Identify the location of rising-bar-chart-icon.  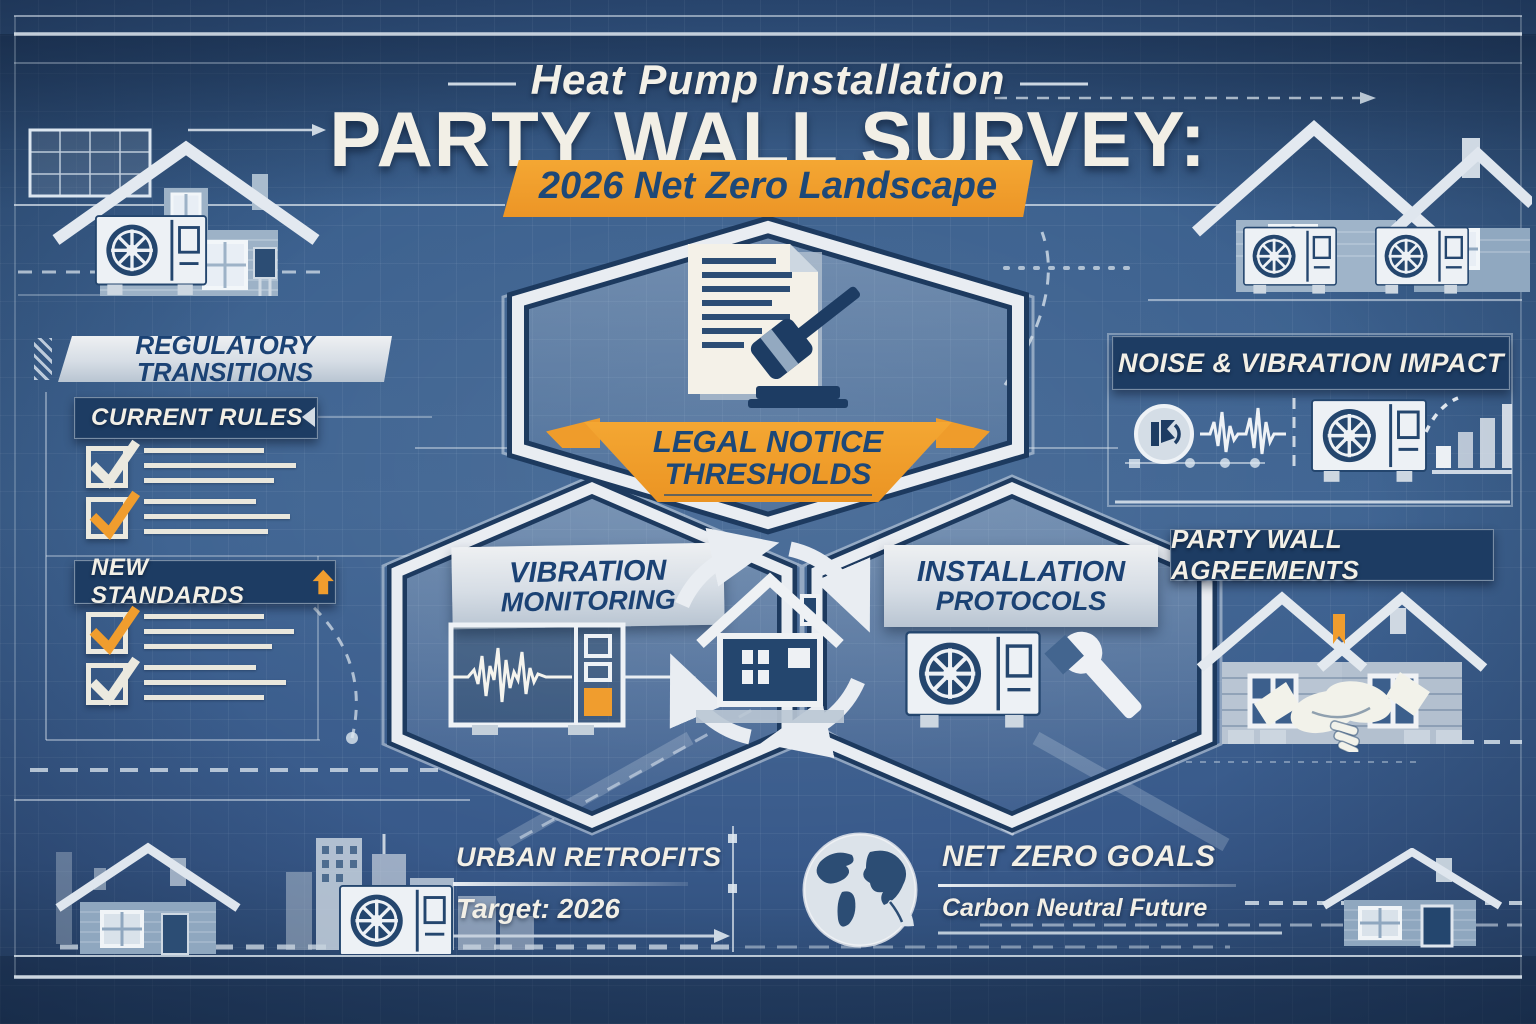
(1468, 435).